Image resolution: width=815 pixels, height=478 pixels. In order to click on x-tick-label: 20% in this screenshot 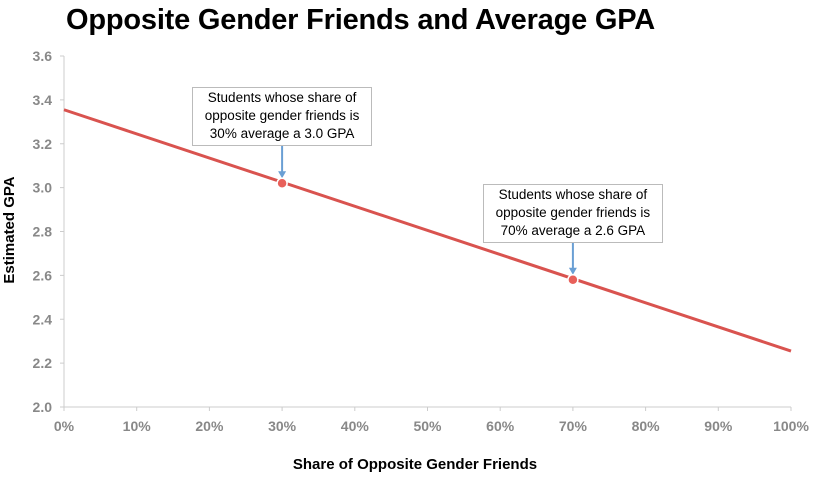, I will do `click(209, 426)`.